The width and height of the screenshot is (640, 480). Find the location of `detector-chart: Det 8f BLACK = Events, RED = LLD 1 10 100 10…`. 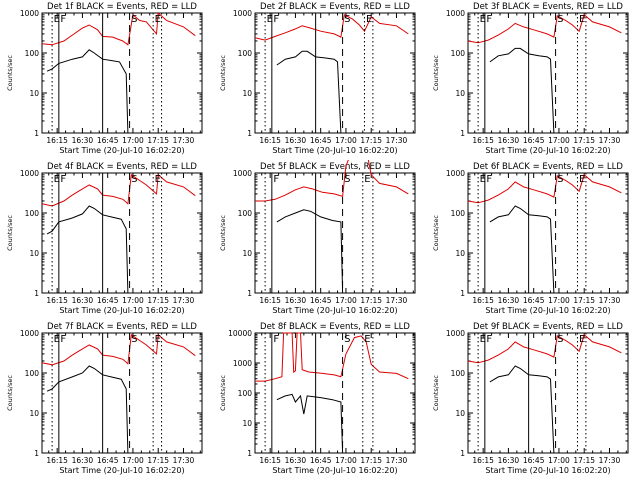

detector-chart: Det 8f BLACK = Events, RED = LLD 1 10 100 10… is located at coordinates (317, 398).